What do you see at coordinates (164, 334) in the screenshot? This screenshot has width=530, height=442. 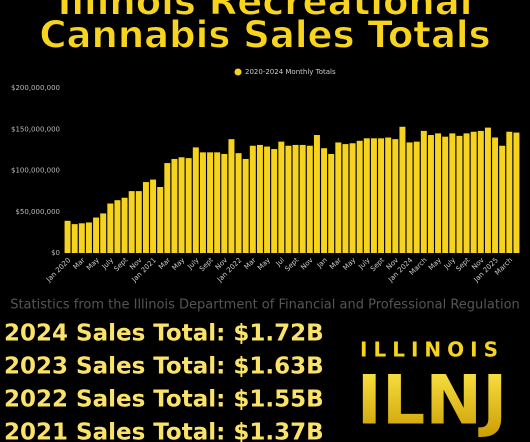 I see `sales-total: 2024 Sales Total: $1.72B` at bounding box center [164, 334].